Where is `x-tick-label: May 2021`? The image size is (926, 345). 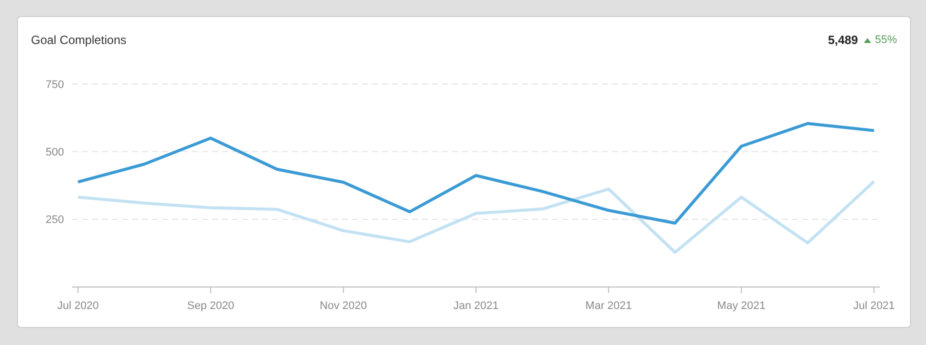
x-tick-label: May 2021 is located at coordinates (741, 306).